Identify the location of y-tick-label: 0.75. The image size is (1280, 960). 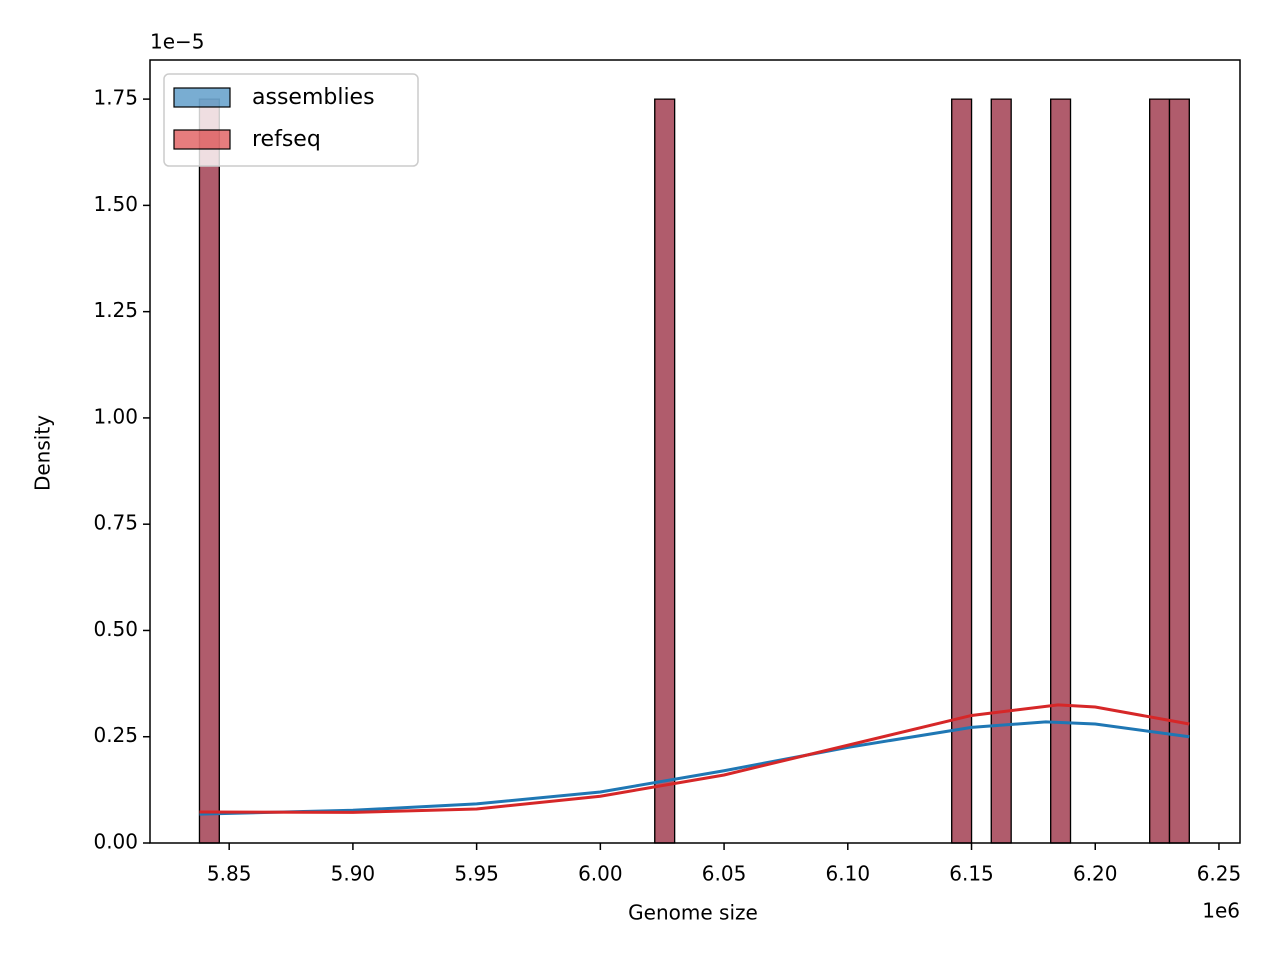
(115, 523).